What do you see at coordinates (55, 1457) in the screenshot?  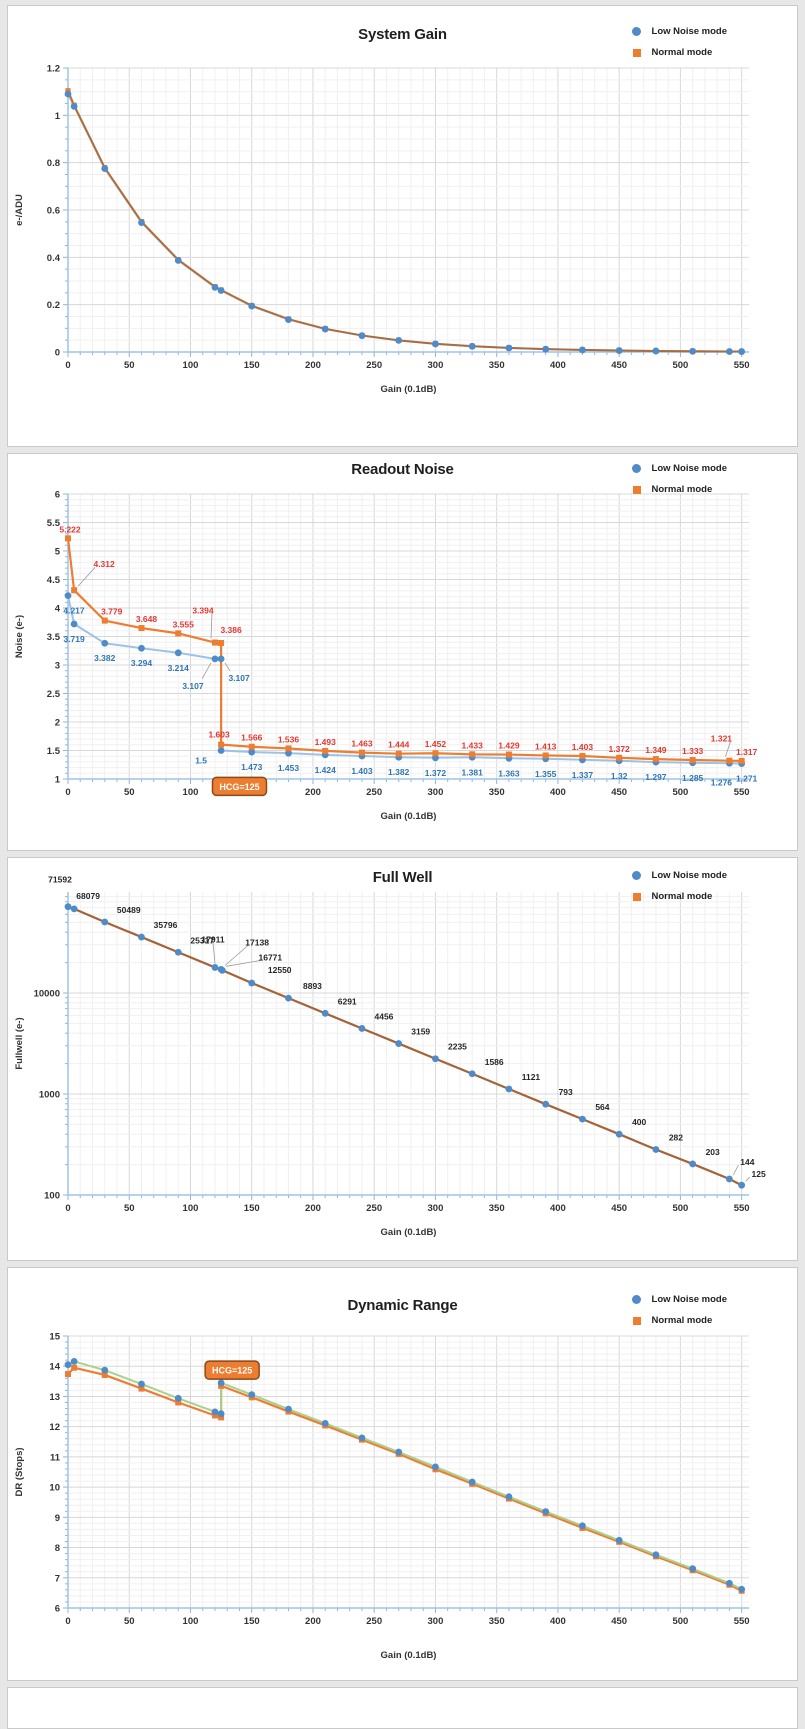 I see `svg-text: 11` at bounding box center [55, 1457].